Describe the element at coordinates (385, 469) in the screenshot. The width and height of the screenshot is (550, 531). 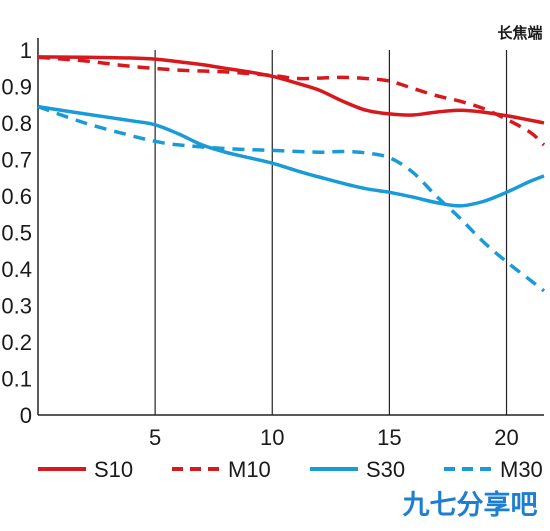
I see `legend-label-s30: S30` at that location.